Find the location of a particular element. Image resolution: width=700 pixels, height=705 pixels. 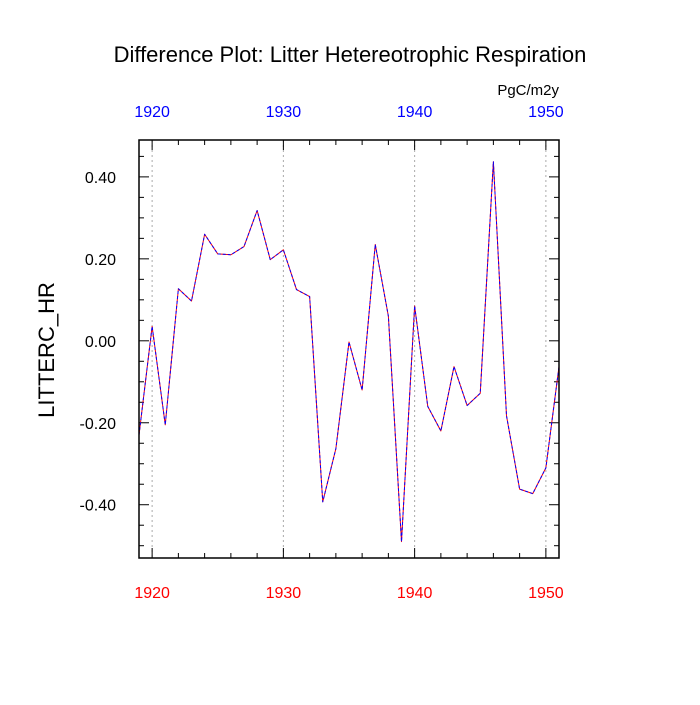

x-tick-label-top: 1930 is located at coordinates (284, 112).